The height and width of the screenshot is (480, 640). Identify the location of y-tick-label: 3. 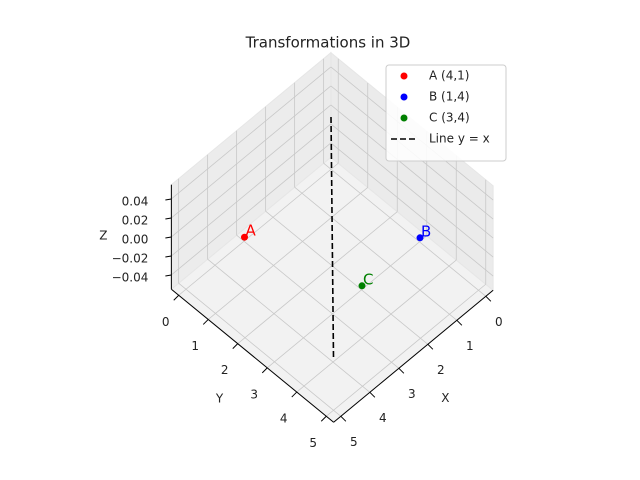
(254, 394).